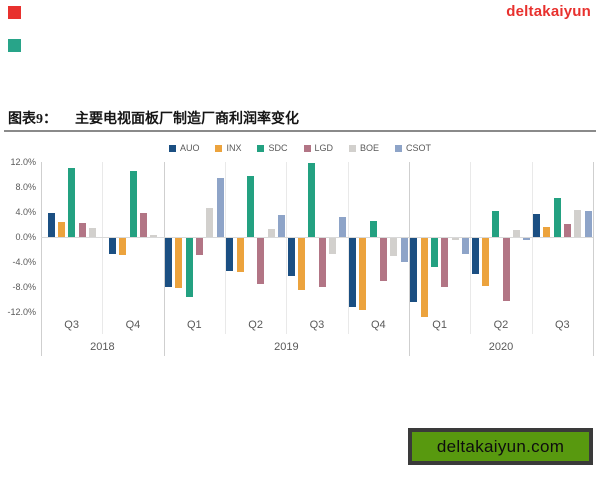 The height and width of the screenshot is (480, 600). What do you see at coordinates (578, 223) in the screenshot?
I see `bar-boe-q3-g8` at bounding box center [578, 223].